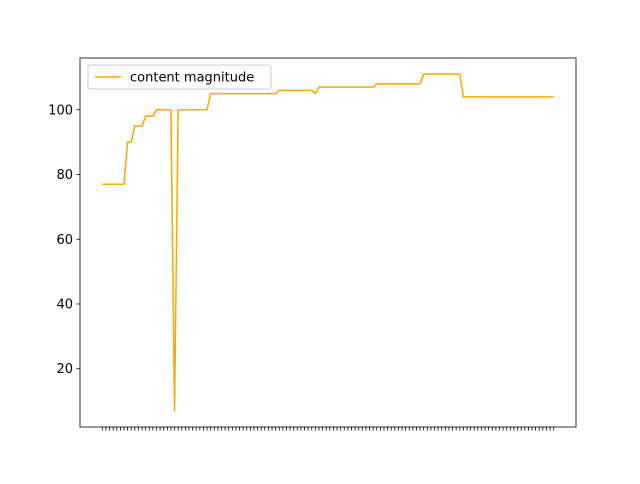 This screenshot has width=640, height=484. Describe the element at coordinates (64, 369) in the screenshot. I see `y-tick-label: 20` at that location.